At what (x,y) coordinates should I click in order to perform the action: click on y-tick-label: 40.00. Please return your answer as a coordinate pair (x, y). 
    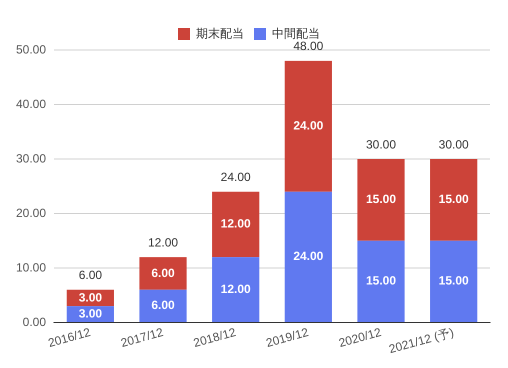
    Looking at the image, I should click on (31, 103).